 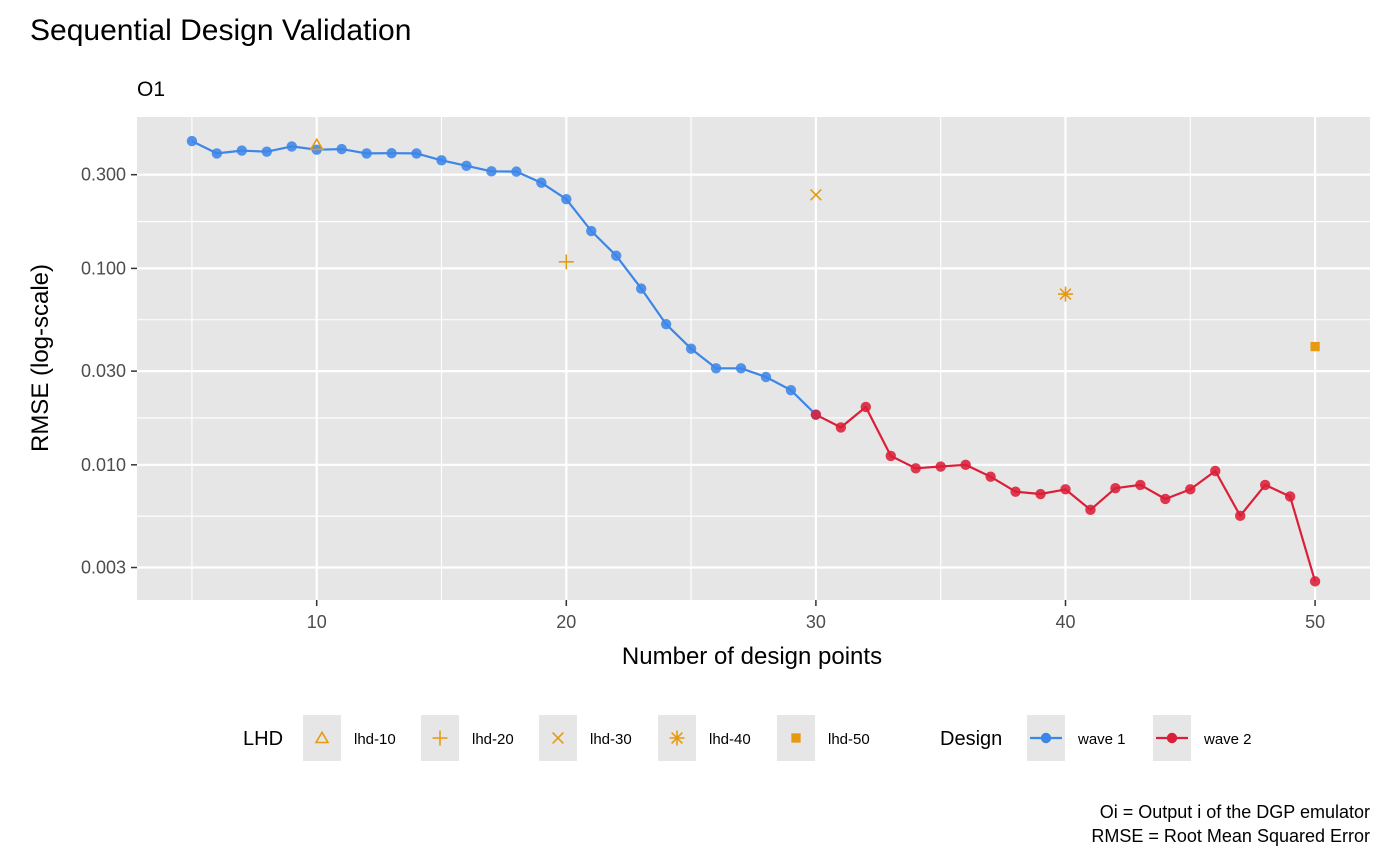 What do you see at coordinates (1235, 812) in the screenshot?
I see `caption-line-1: Oi = Output i of the DGP emulator` at bounding box center [1235, 812].